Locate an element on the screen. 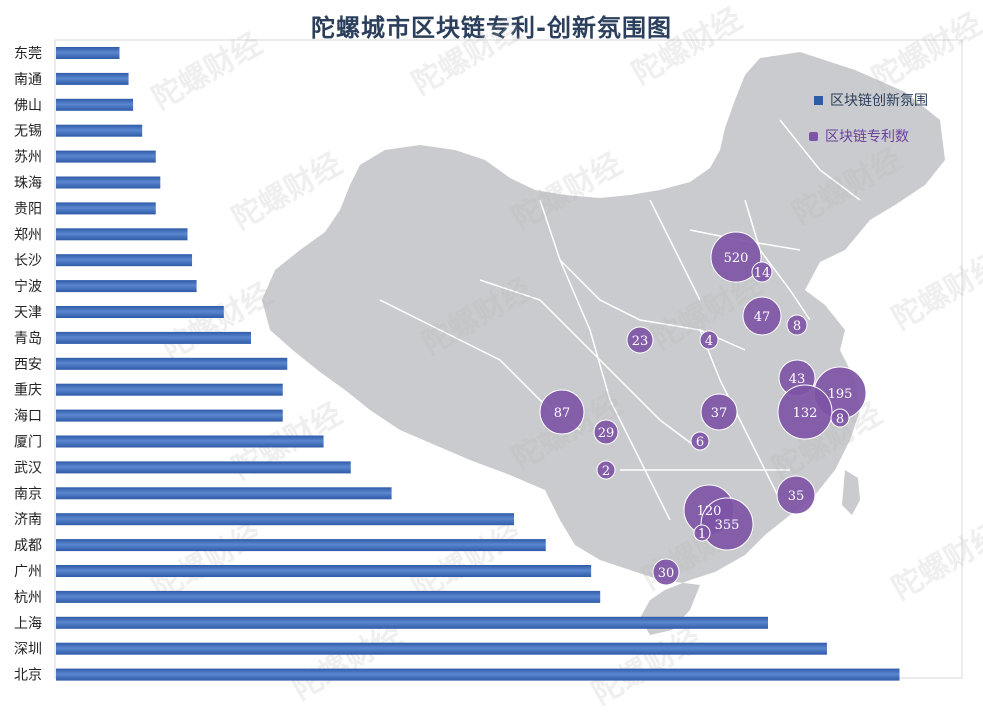  chart-title: 陀螺城市区块链专利-创新氛围图 is located at coordinates (491, 28).